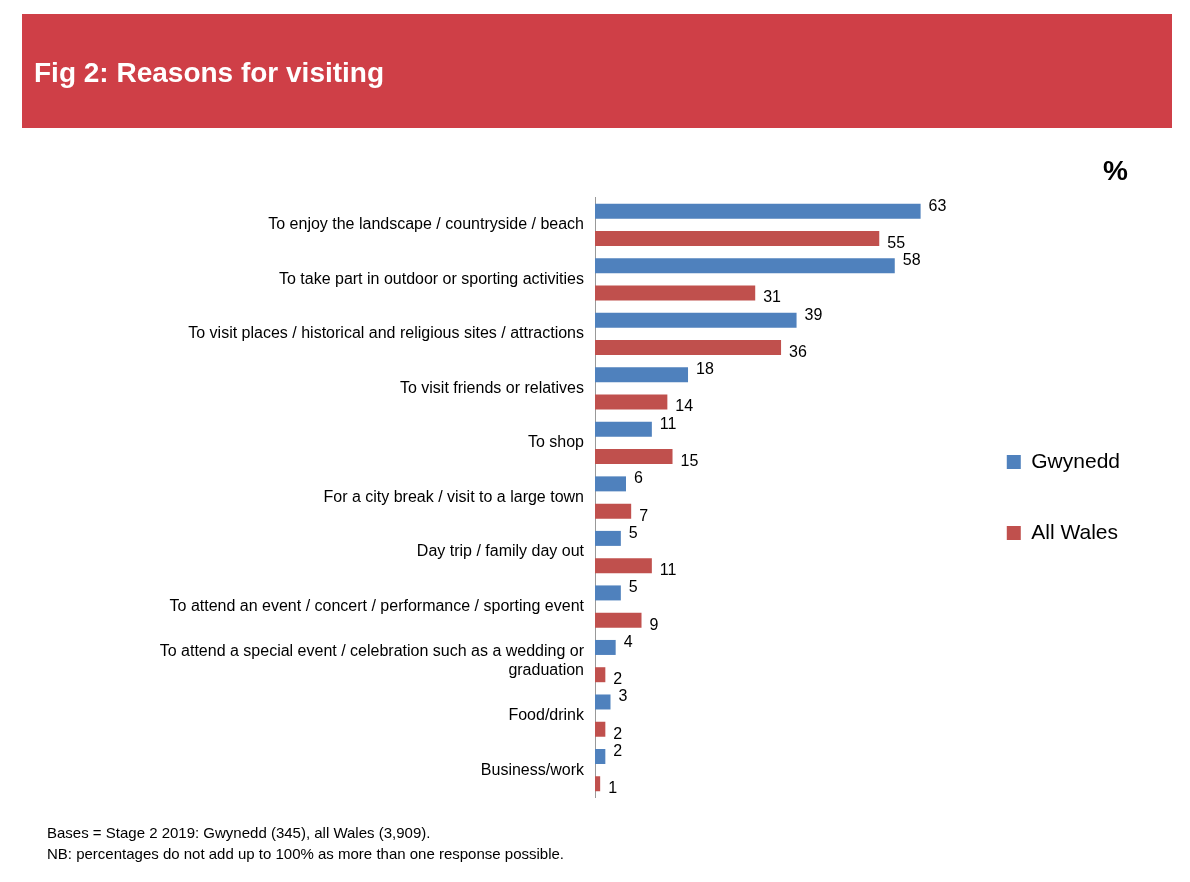 The width and height of the screenshot is (1190, 882). What do you see at coordinates (705, 369) in the screenshot?
I see `data-label: 18` at bounding box center [705, 369].